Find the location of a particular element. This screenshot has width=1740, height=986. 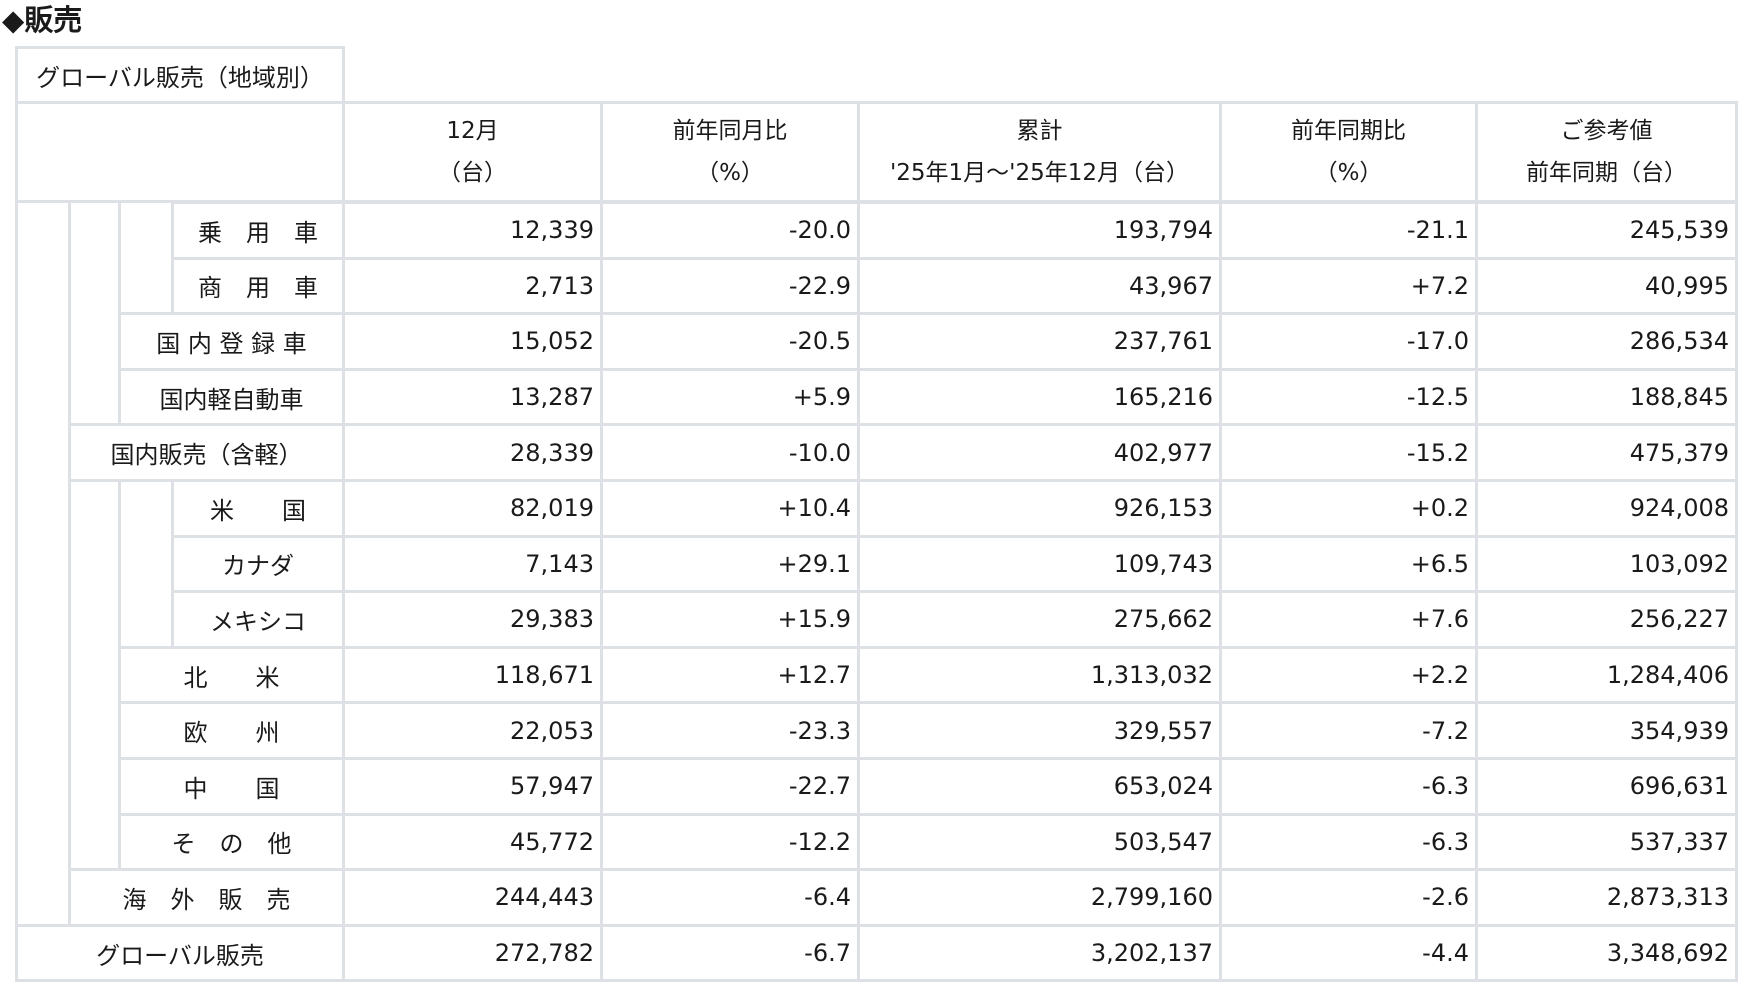

table-cell: -12.2 is located at coordinates (730, 842).